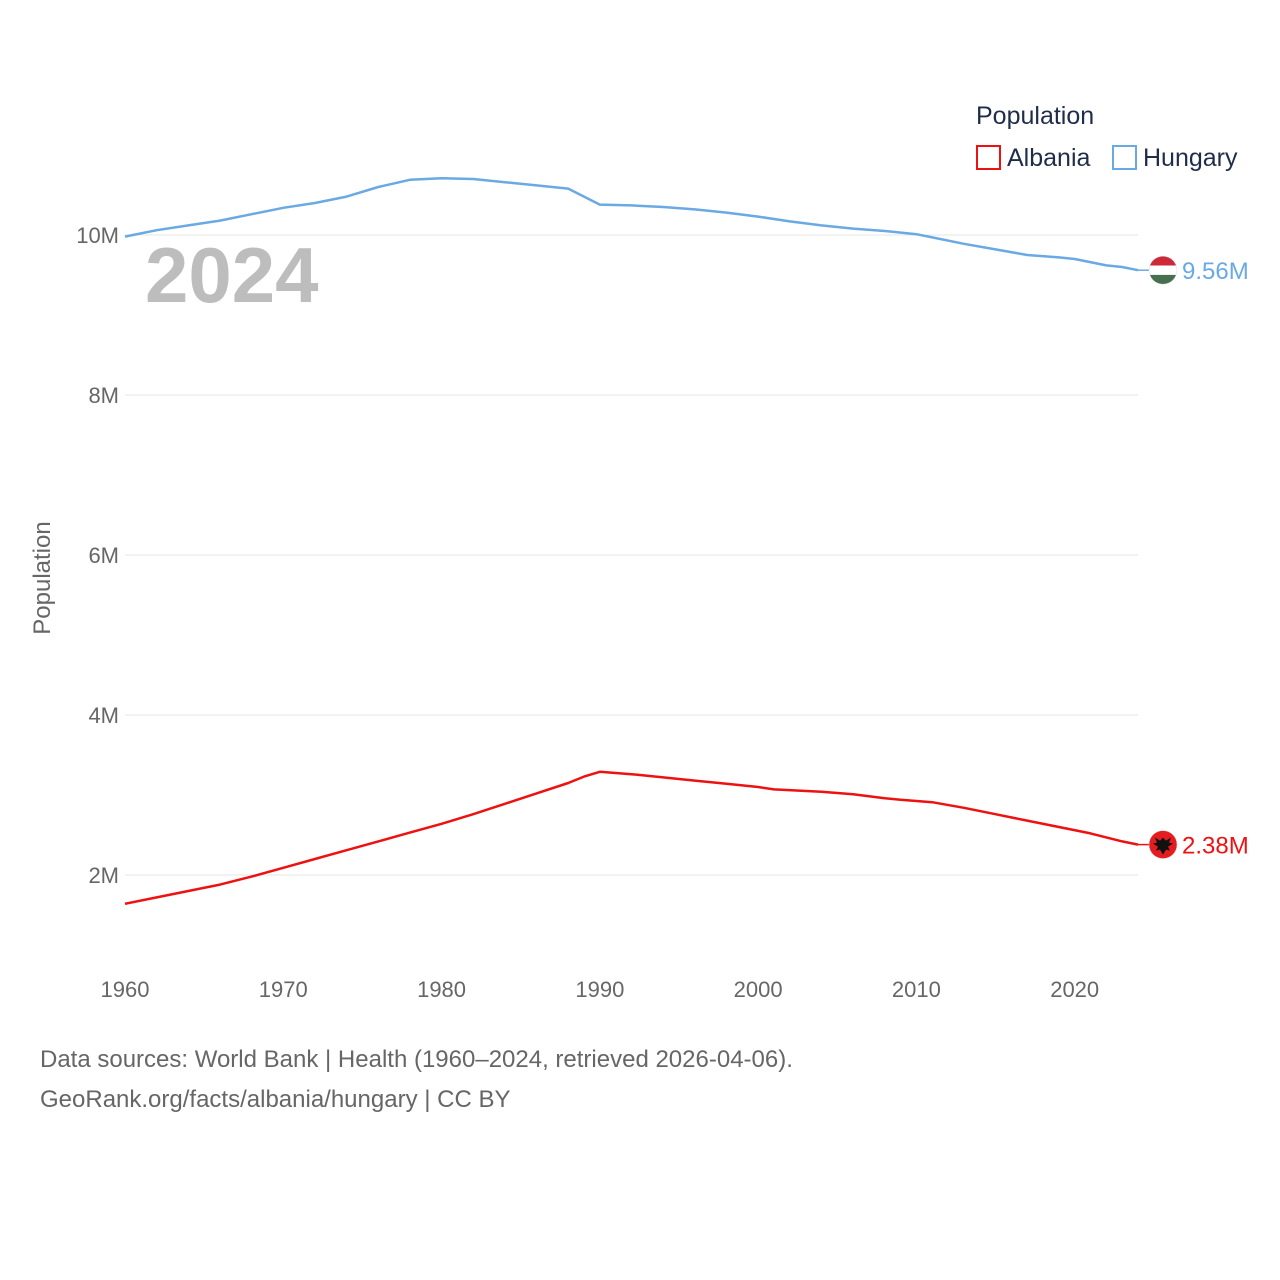  Describe the element at coordinates (1107, 137) in the screenshot. I see `legend: Population Albania Hungary` at that location.